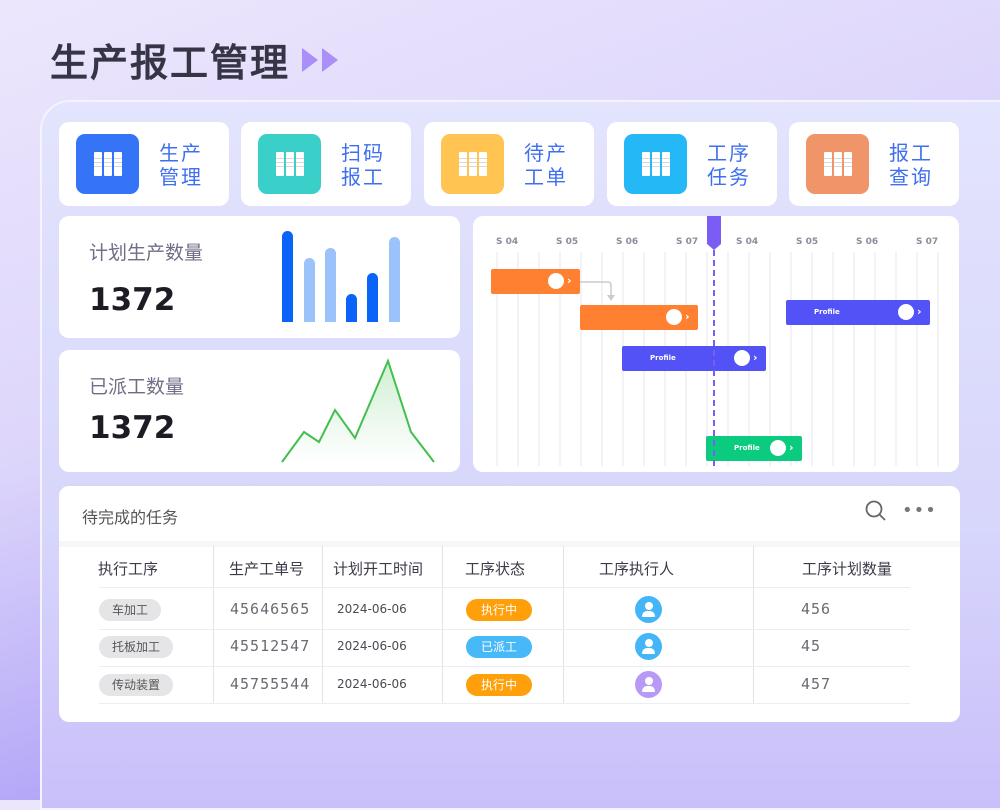 The image size is (1000, 810). What do you see at coordinates (567, 242) in the screenshot?
I see `gantt-column-label: S 05` at bounding box center [567, 242].